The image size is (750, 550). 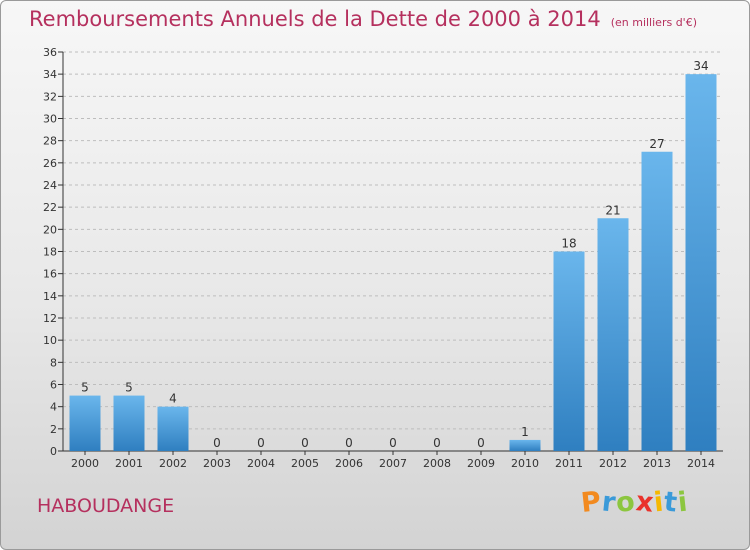 I want to click on x-tick-label: 2011, so click(x=569, y=463).